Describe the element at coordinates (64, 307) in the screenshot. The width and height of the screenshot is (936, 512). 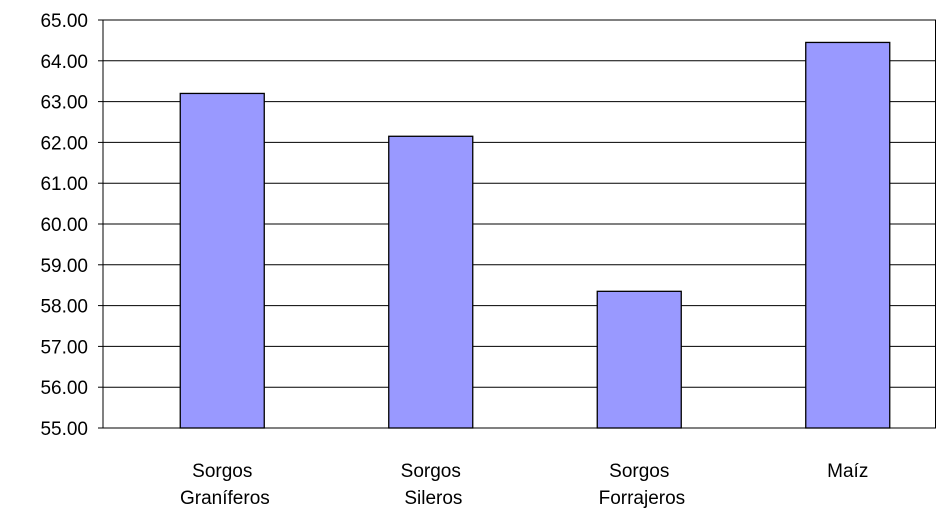
I see `y-tick-label: 58.00` at that location.